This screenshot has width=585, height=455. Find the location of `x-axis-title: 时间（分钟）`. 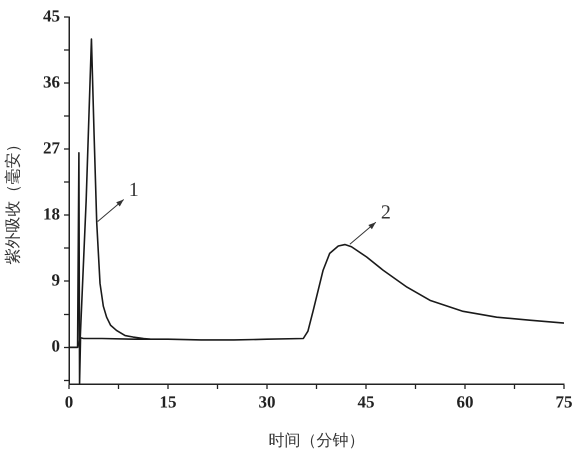

x-axis-title: 时间（分钟） is located at coordinates (316, 441).